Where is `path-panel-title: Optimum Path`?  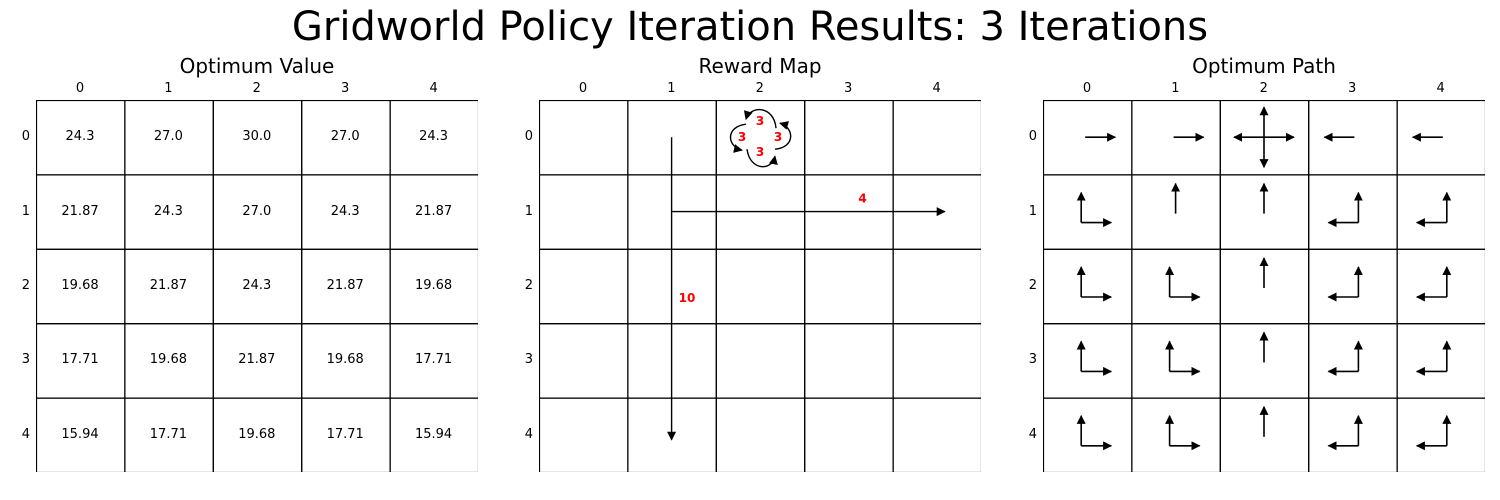
path-panel-title: Optimum Path is located at coordinates (1264, 66).